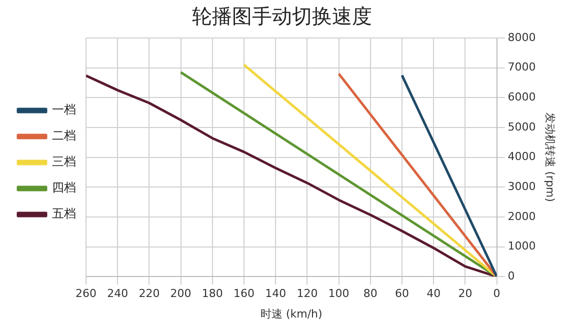  I want to click on chart-title: 轮播图手动切换速度, so click(282, 16).